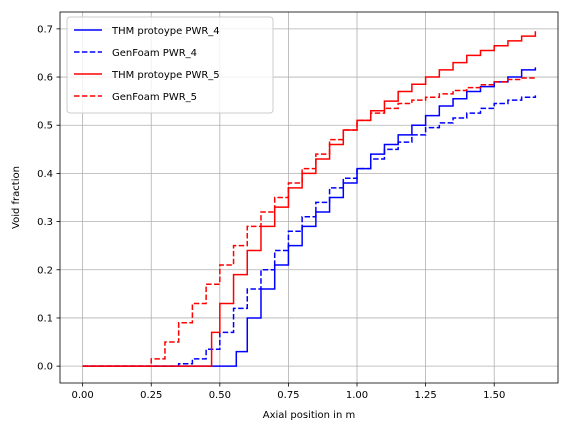 Image resolution: width=567 pixels, height=432 pixels. What do you see at coordinates (16, 197) in the screenshot?
I see `y-axis-label: Void fraction` at bounding box center [16, 197].